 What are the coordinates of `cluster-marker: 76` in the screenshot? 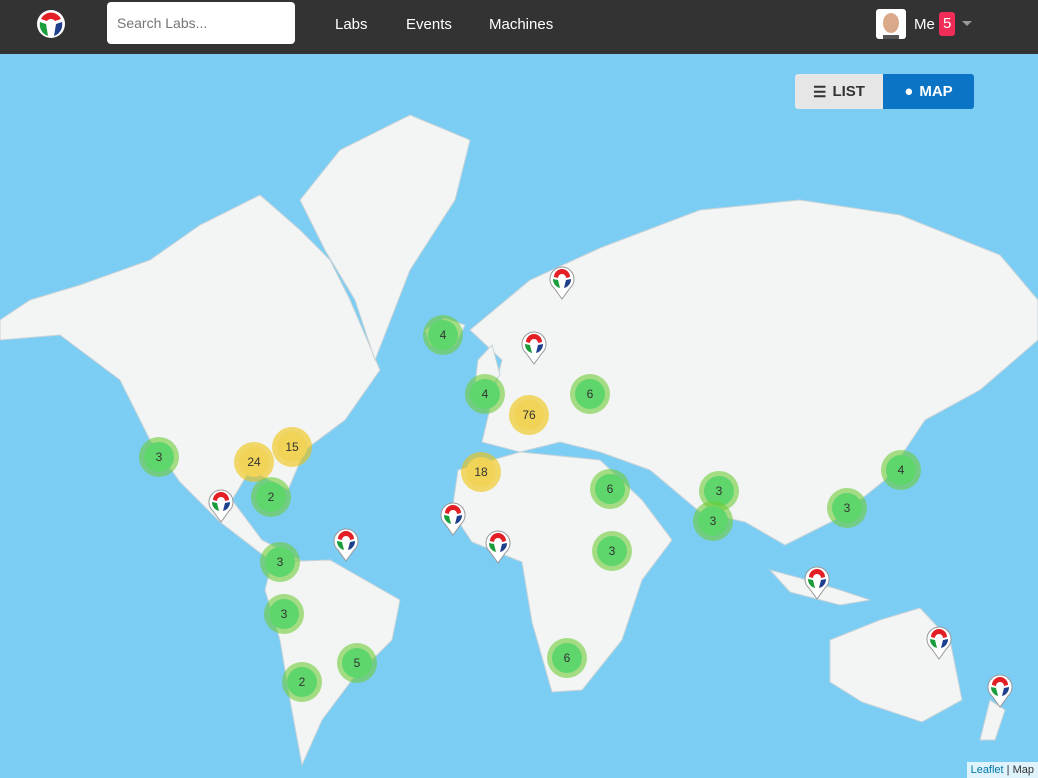 It's located at (529, 415).